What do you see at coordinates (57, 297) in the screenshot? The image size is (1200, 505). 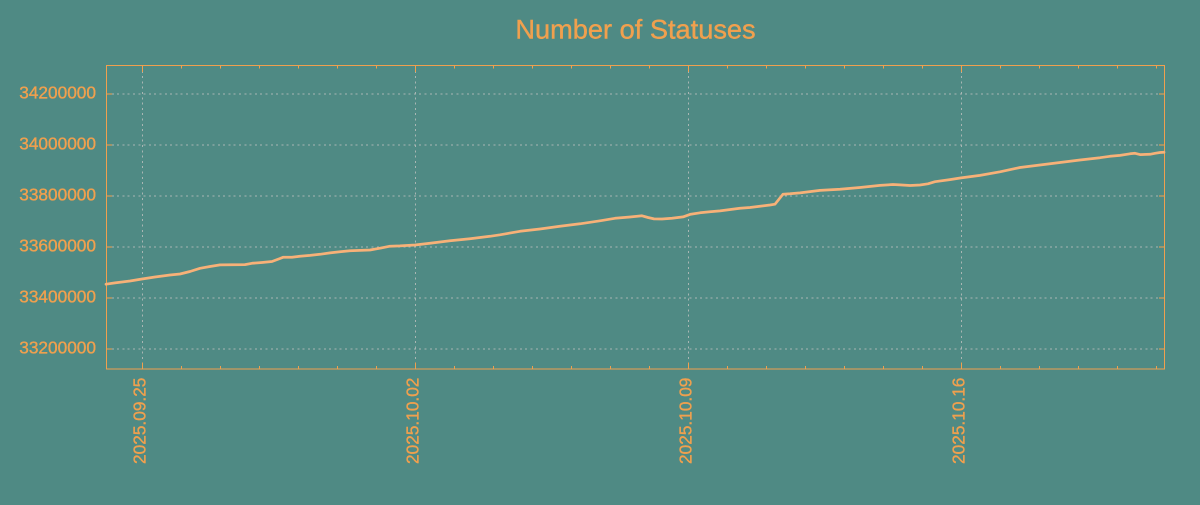 I see `svg-text: 33400000` at bounding box center [57, 297].